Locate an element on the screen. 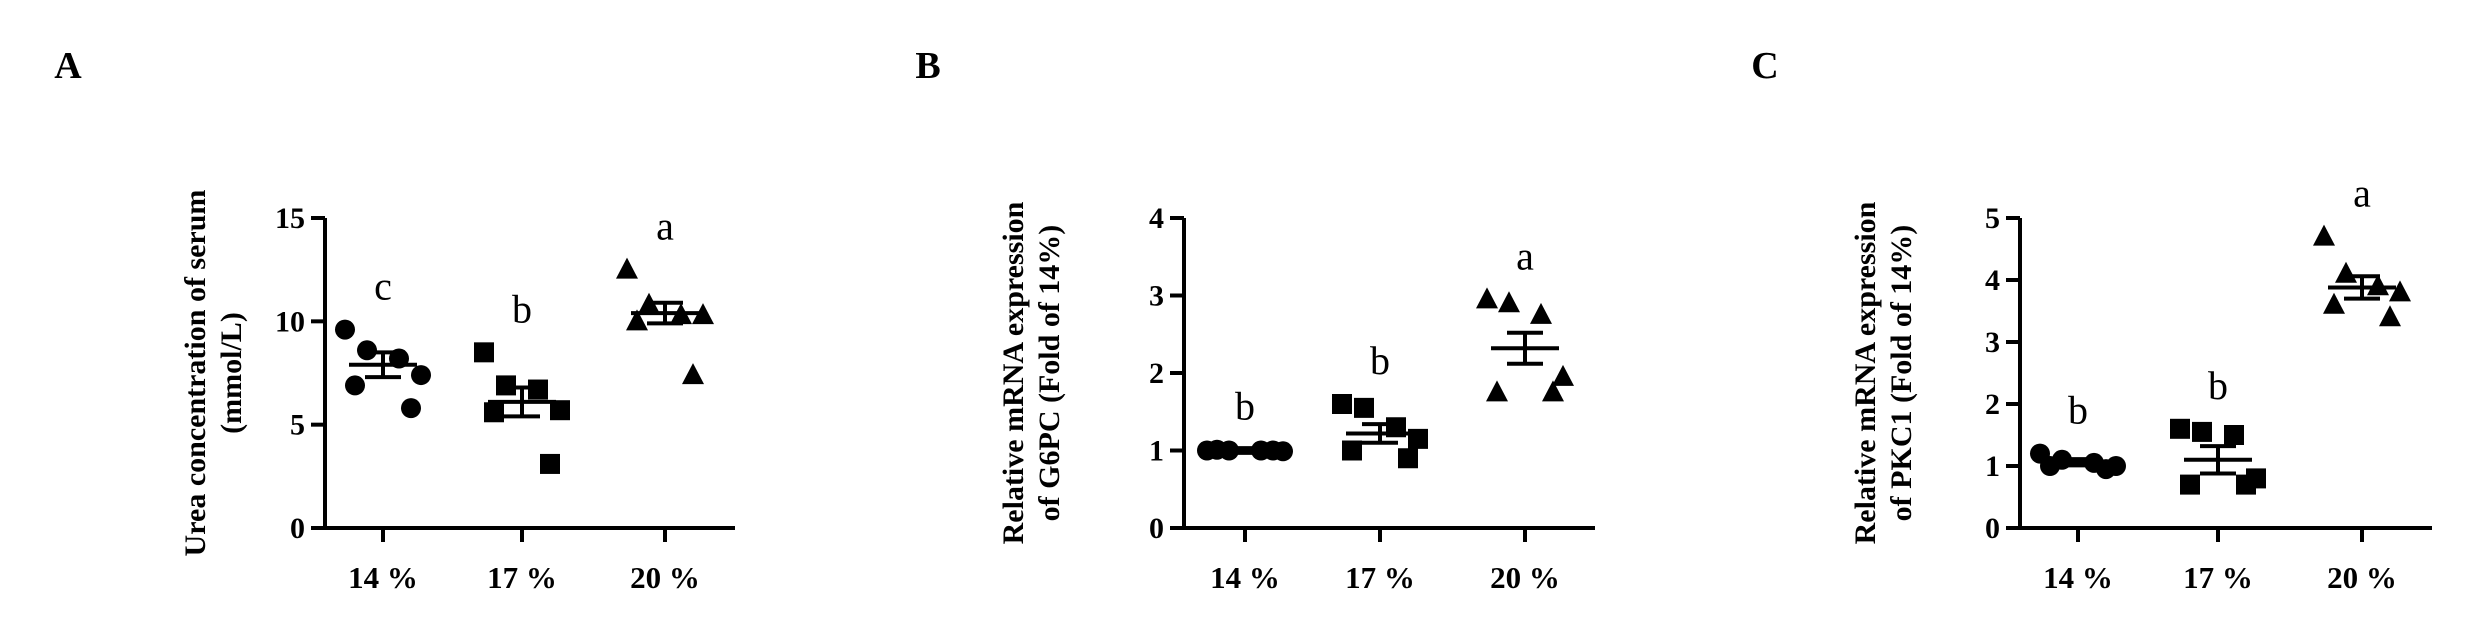  y-axis-title-line: (mmol/L) is located at coordinates (231, 373).